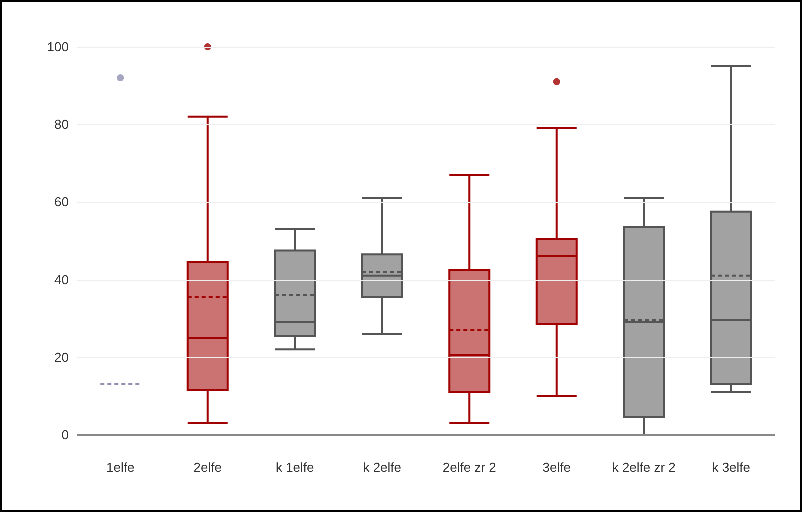  I want to click on x-tick-label: 3elfe, so click(556, 467).